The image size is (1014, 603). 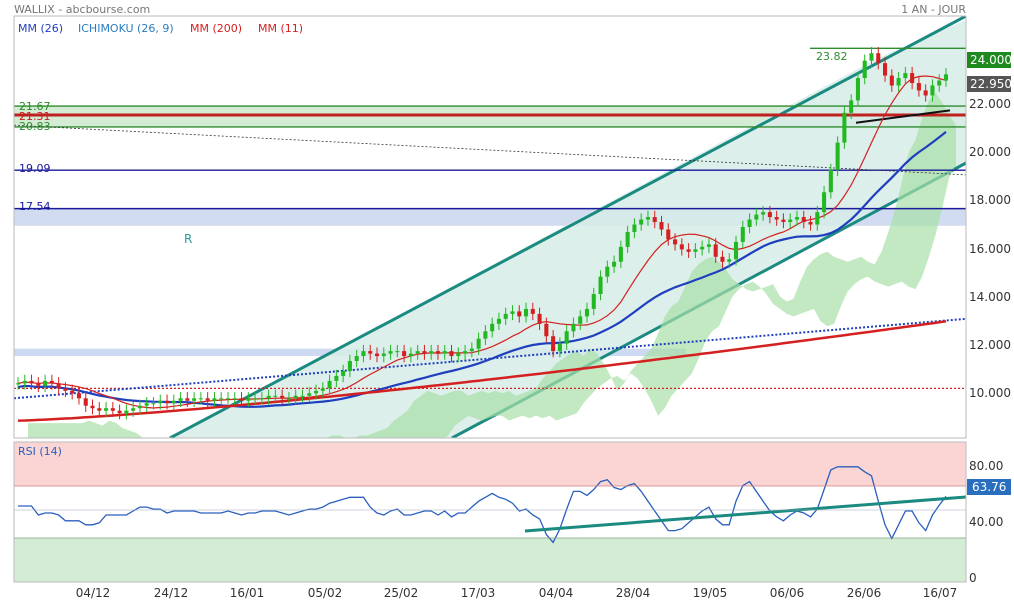 I want to click on level-label-21-31: 21.31, so click(x=35, y=116).